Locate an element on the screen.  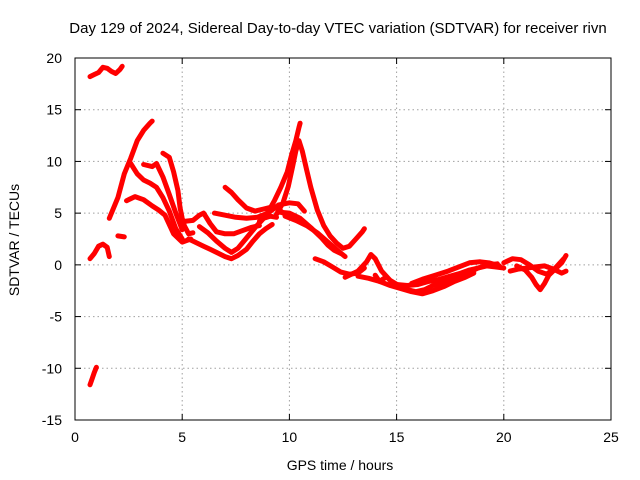
y-tick-label: -10 is located at coordinates (52, 368).